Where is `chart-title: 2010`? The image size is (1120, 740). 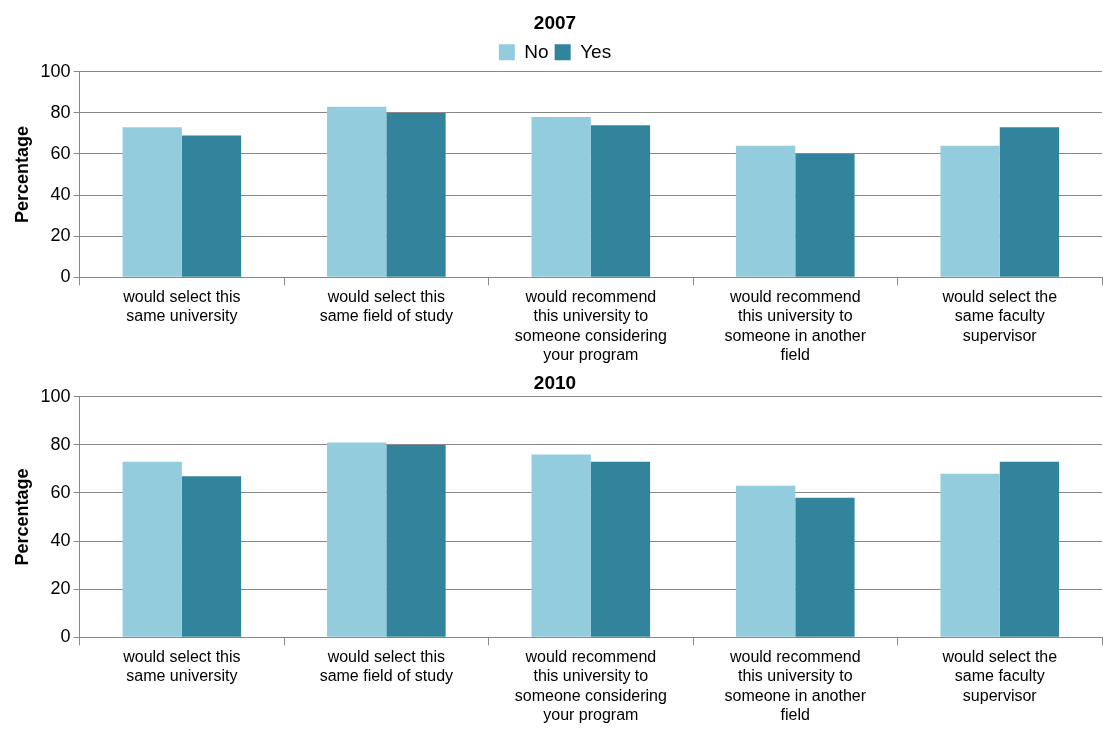
chart-title: 2010 is located at coordinates (555, 382).